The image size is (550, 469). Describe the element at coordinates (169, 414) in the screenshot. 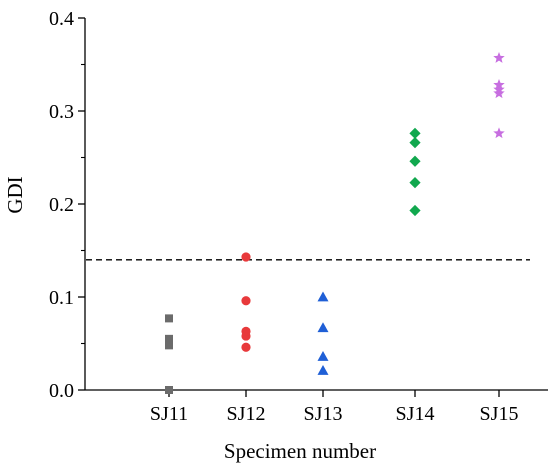

I see `x-tick-label: SJ11` at that location.